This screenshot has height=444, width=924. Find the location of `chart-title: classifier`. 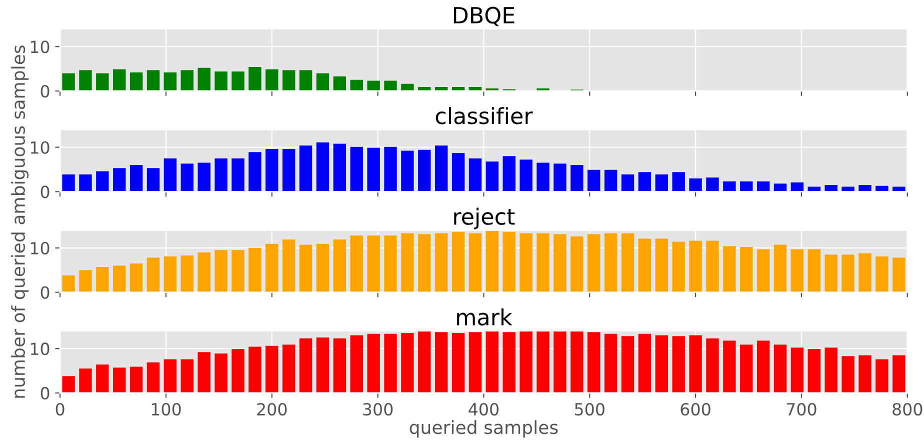

chart-title: classifier is located at coordinates (484, 115).